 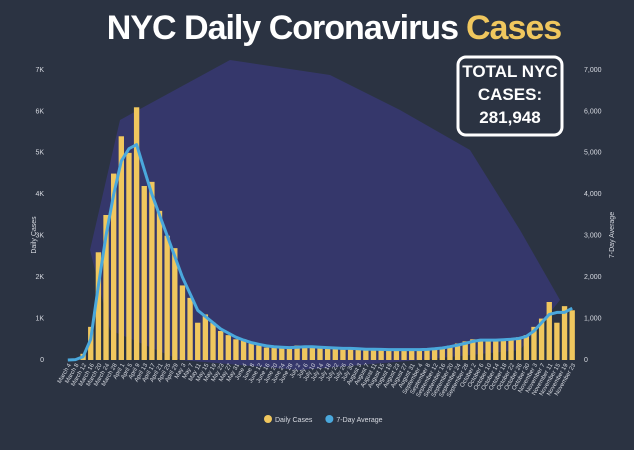 I want to click on y-tick-label: 4K, so click(x=39, y=194).